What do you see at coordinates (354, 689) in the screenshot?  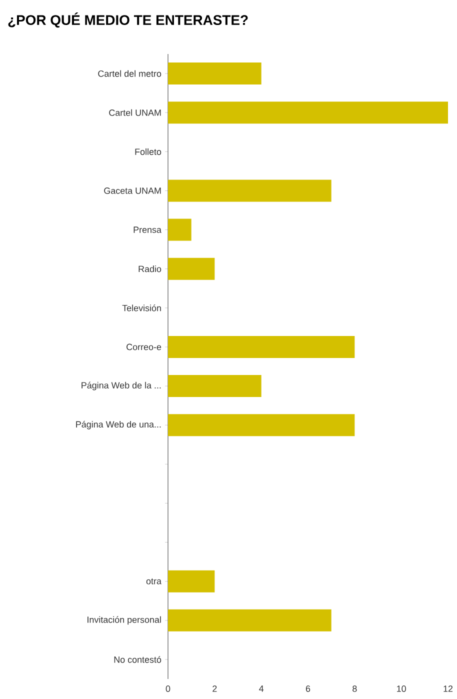 I see `x-tick-label: 8` at bounding box center [354, 689].